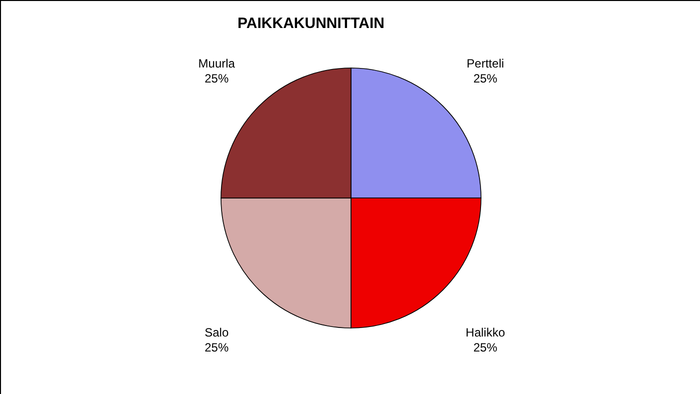 This screenshot has height=394, width=700. Describe the element at coordinates (485, 63) in the screenshot. I see `slice-label: Pertteli` at that location.